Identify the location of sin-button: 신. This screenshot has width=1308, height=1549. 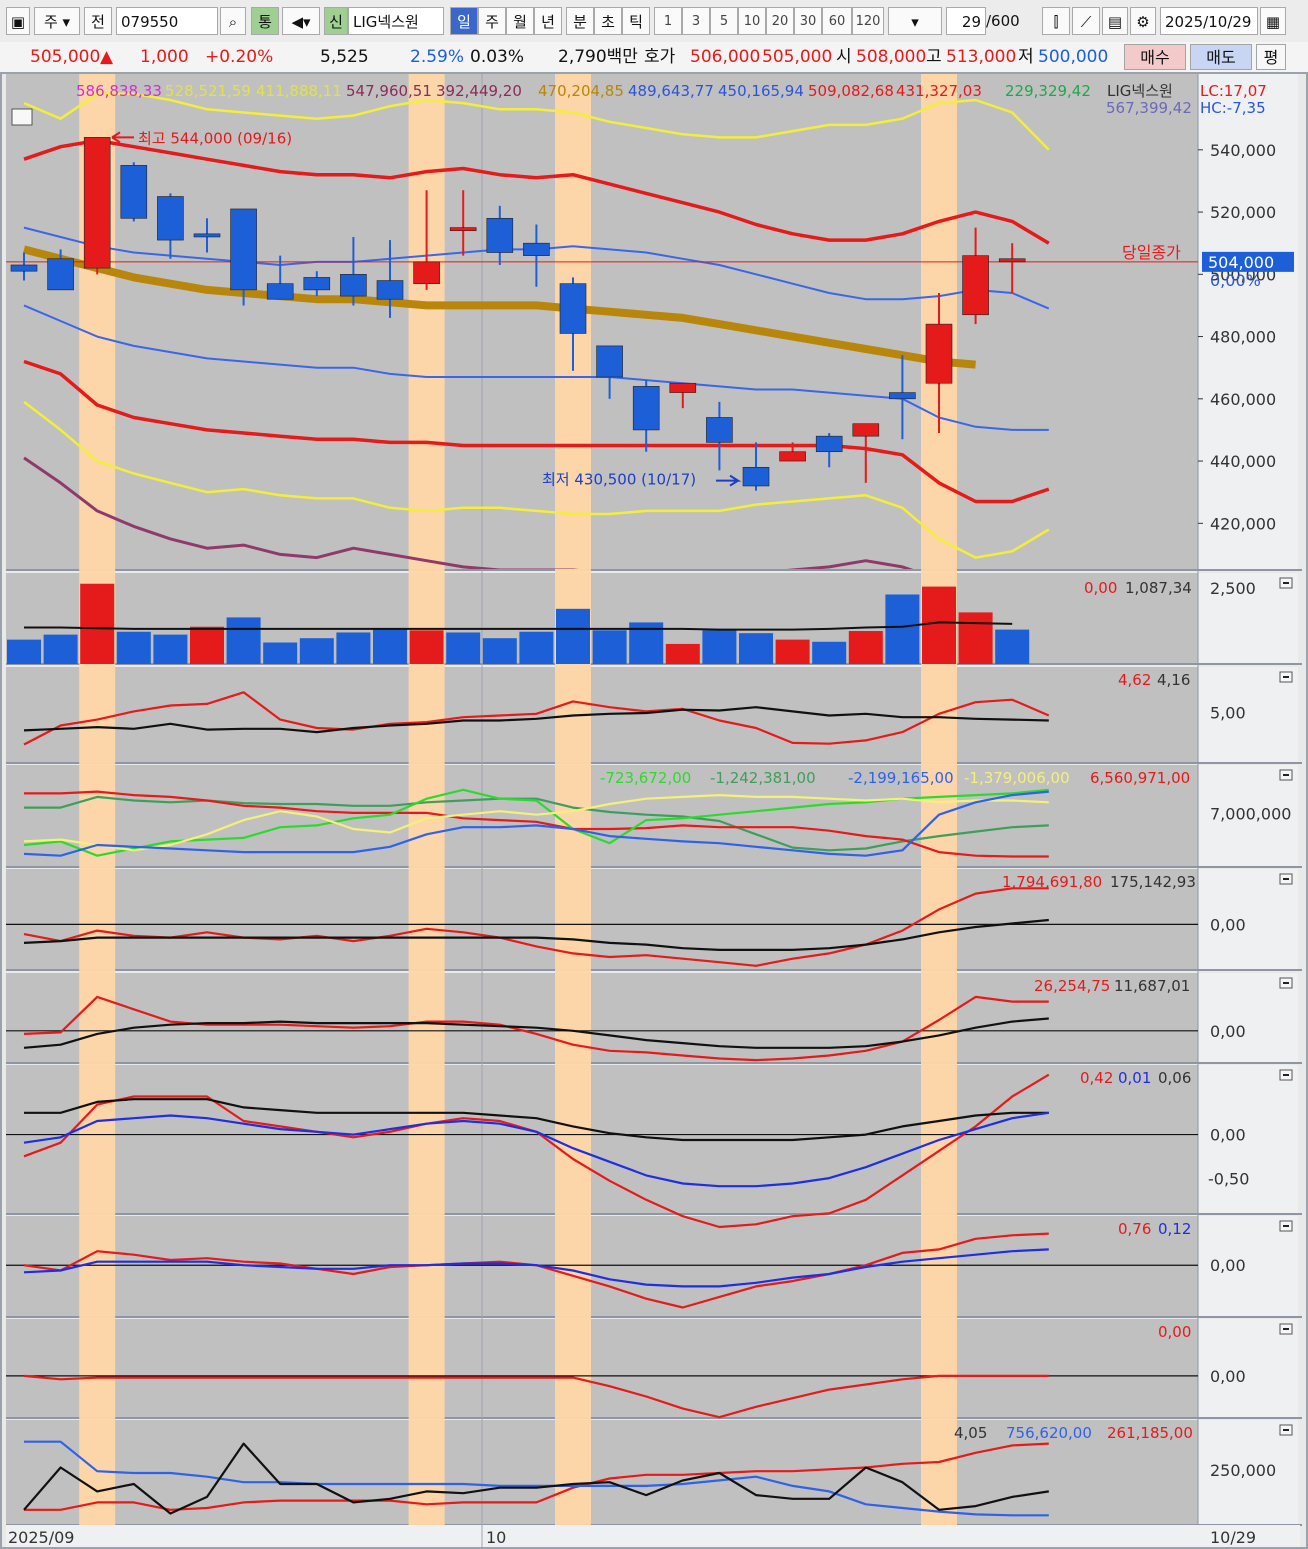
(336, 21).